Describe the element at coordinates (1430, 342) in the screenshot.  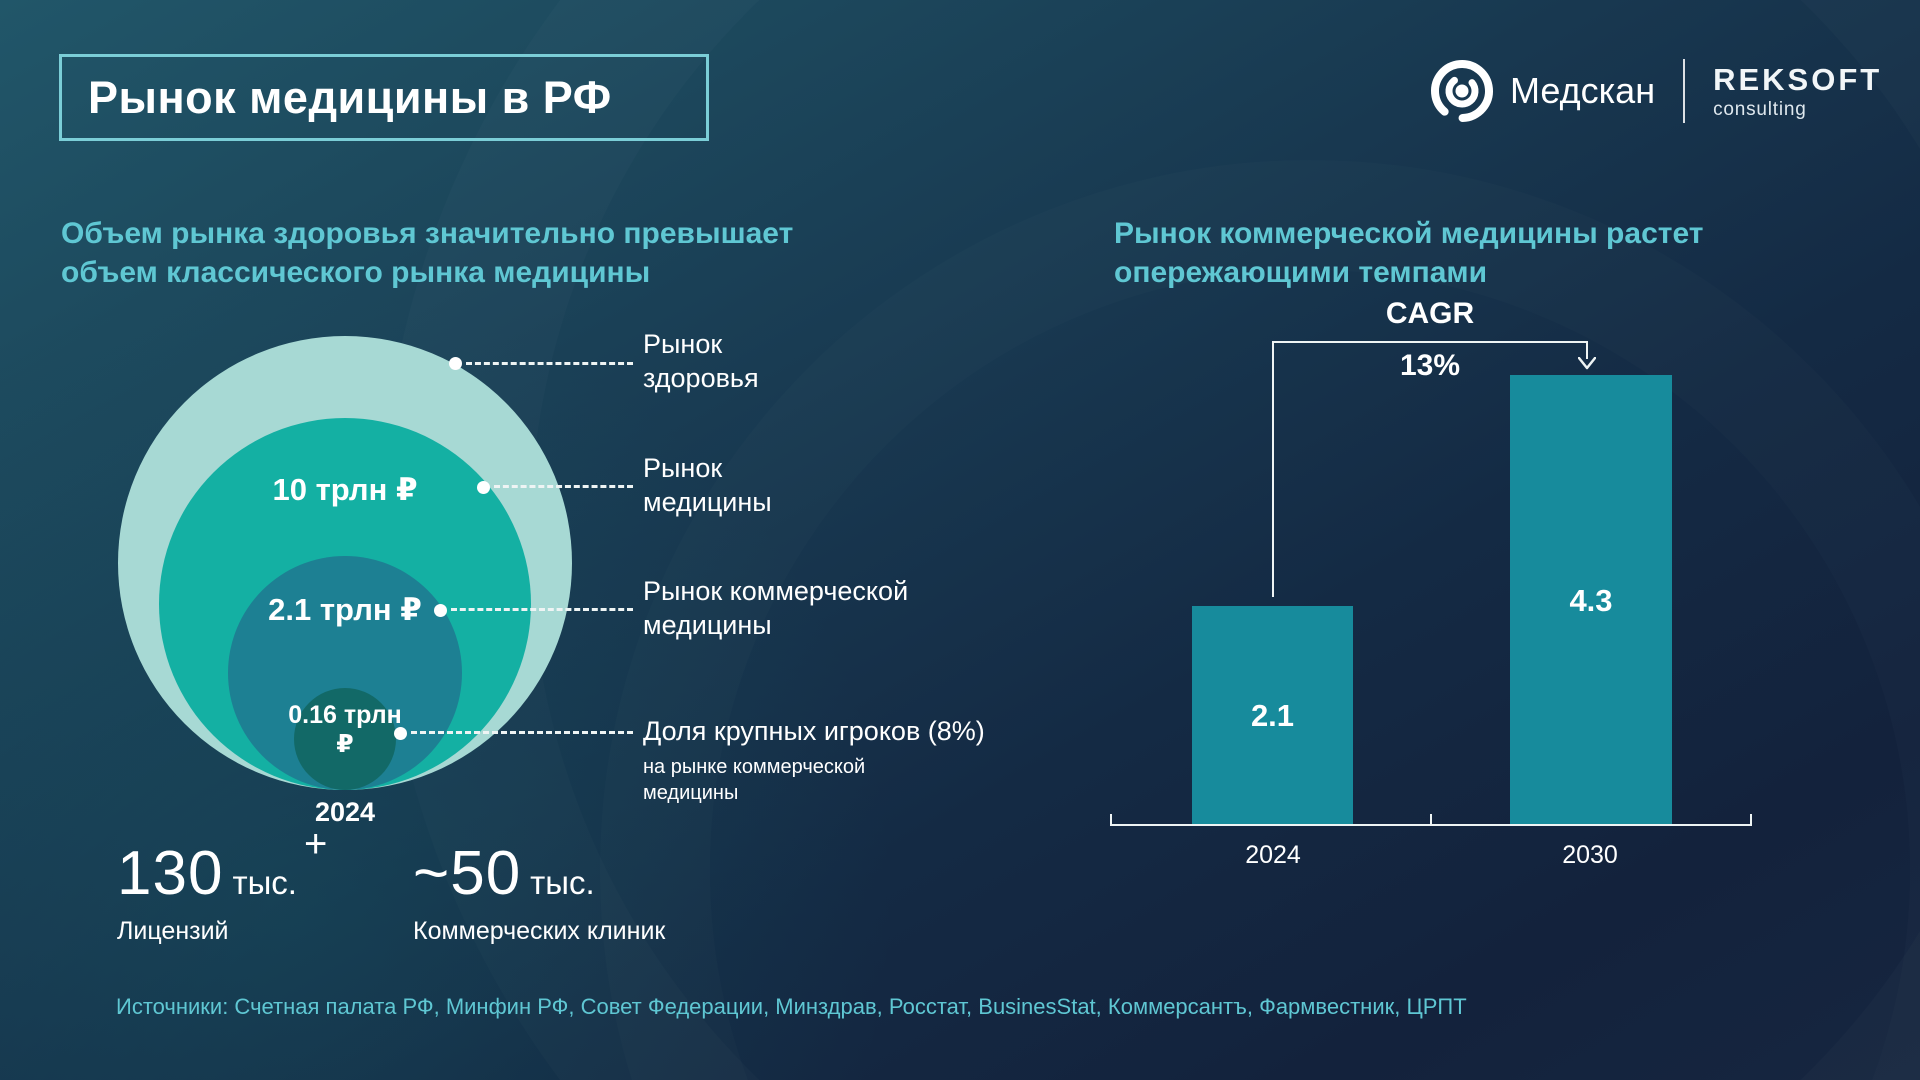
I see `cagr-bracket-line` at that location.